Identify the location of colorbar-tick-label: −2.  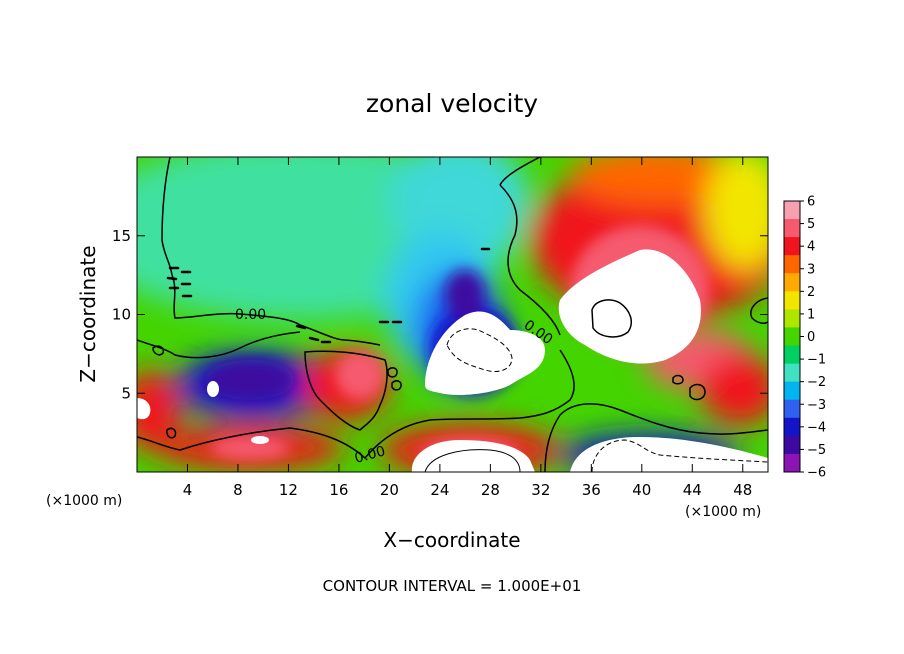
(816, 382).